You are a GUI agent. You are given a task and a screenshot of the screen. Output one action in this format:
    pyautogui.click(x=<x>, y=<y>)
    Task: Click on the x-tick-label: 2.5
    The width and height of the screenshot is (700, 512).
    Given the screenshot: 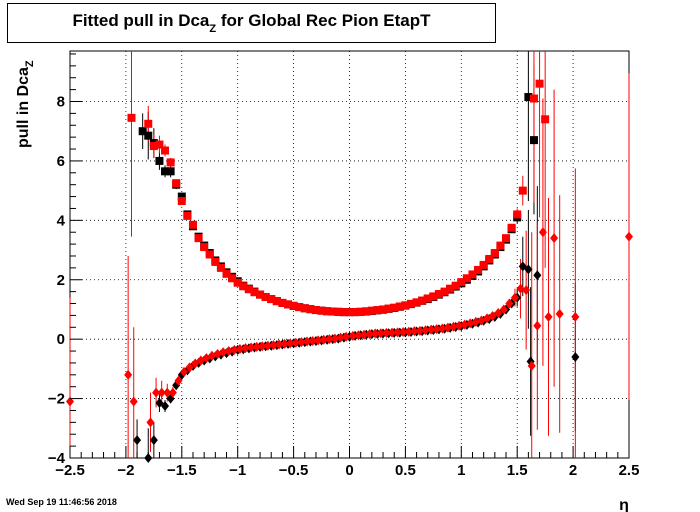 What is the action you would take?
    pyautogui.click(x=629, y=470)
    